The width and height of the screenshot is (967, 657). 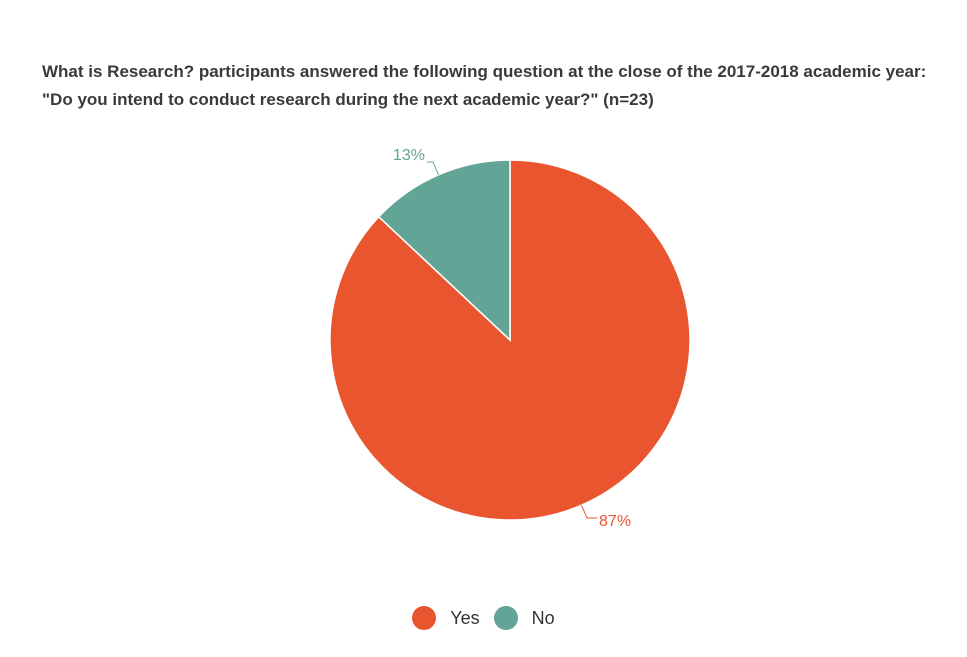 What do you see at coordinates (432, 168) in the screenshot?
I see `leader-line-no` at bounding box center [432, 168].